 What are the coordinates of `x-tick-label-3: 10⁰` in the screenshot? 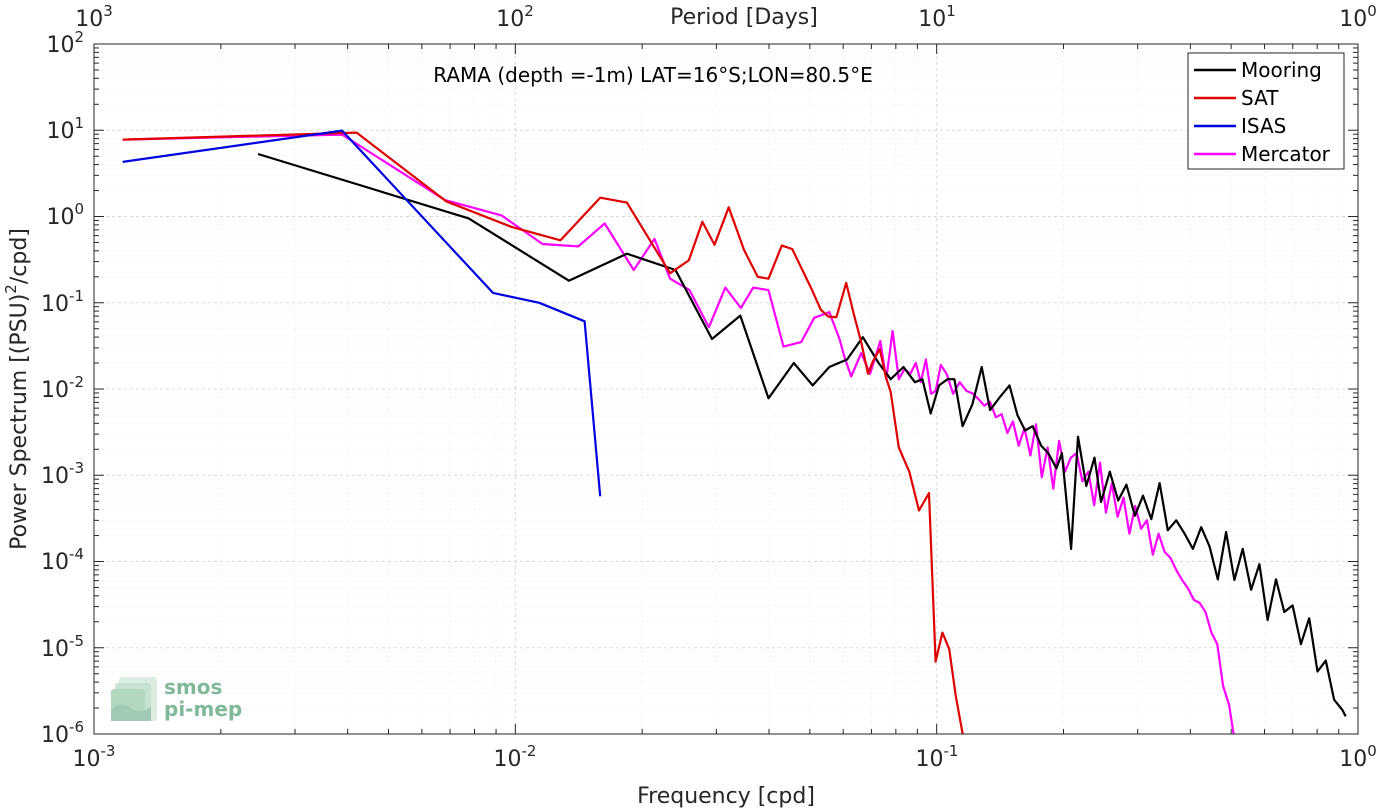 It's located at (1358, 757).